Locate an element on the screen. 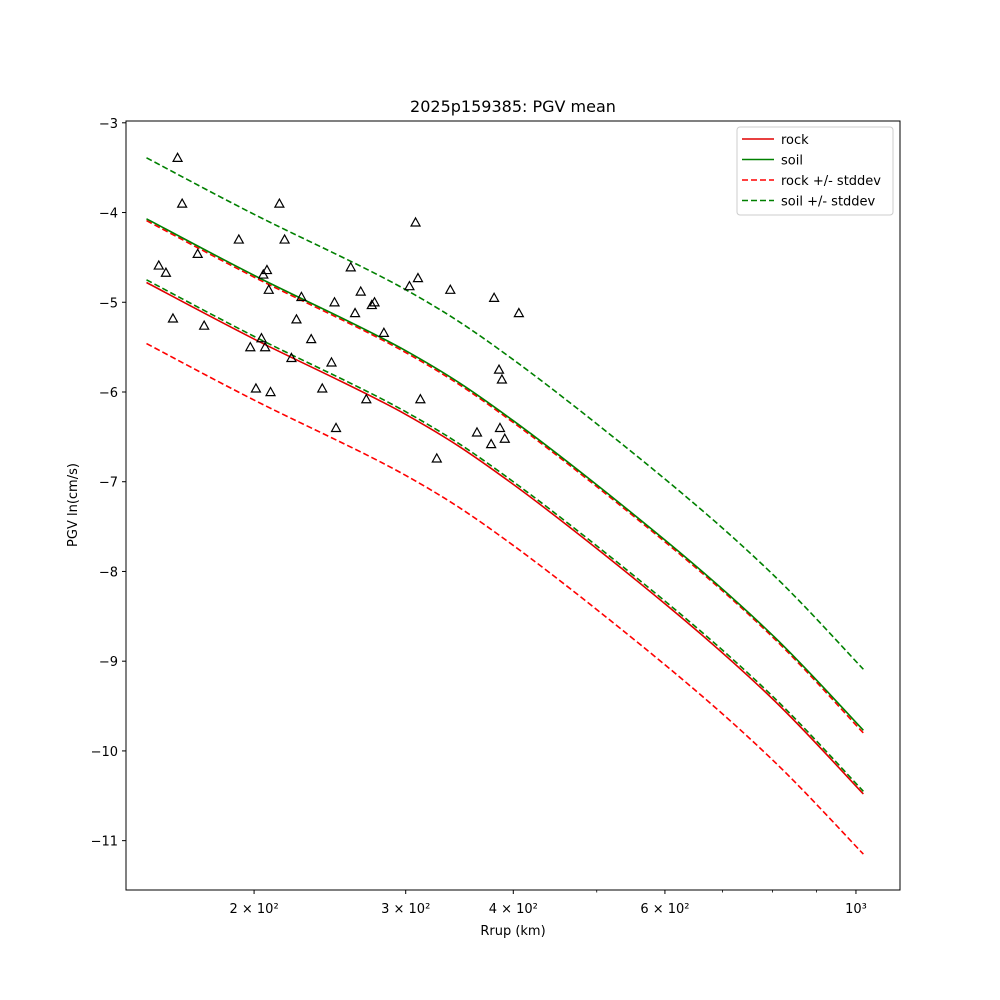 Image resolution: width=1000 pixels, height=1000 pixels. legend-label: soil is located at coordinates (792, 161).